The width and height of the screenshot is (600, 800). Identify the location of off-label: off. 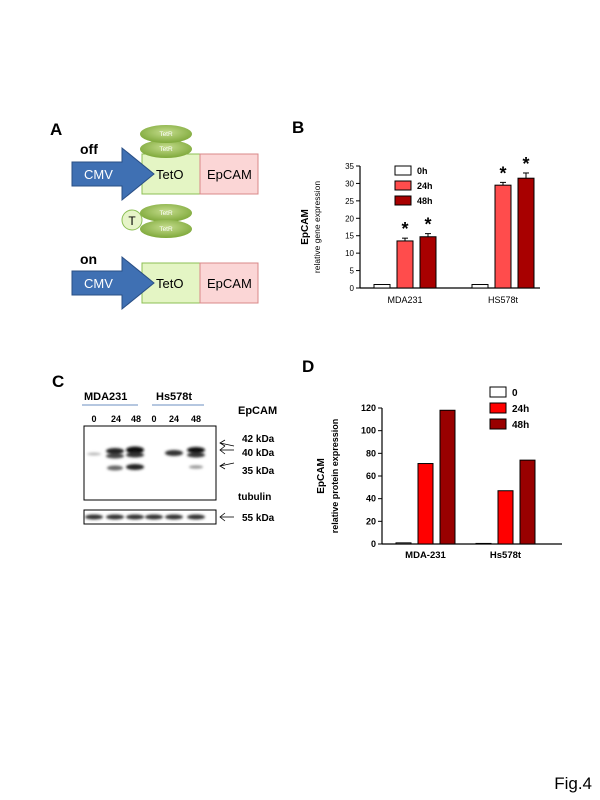
(89, 149).